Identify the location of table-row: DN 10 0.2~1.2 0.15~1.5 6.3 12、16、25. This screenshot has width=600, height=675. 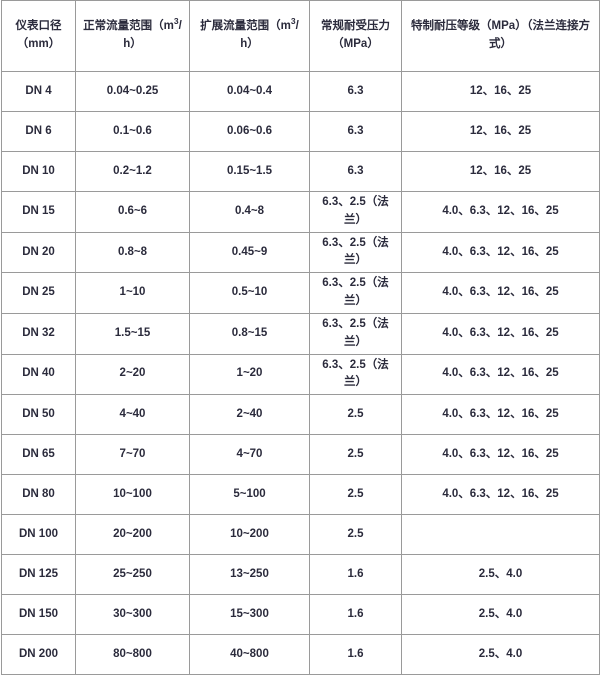
(300, 171).